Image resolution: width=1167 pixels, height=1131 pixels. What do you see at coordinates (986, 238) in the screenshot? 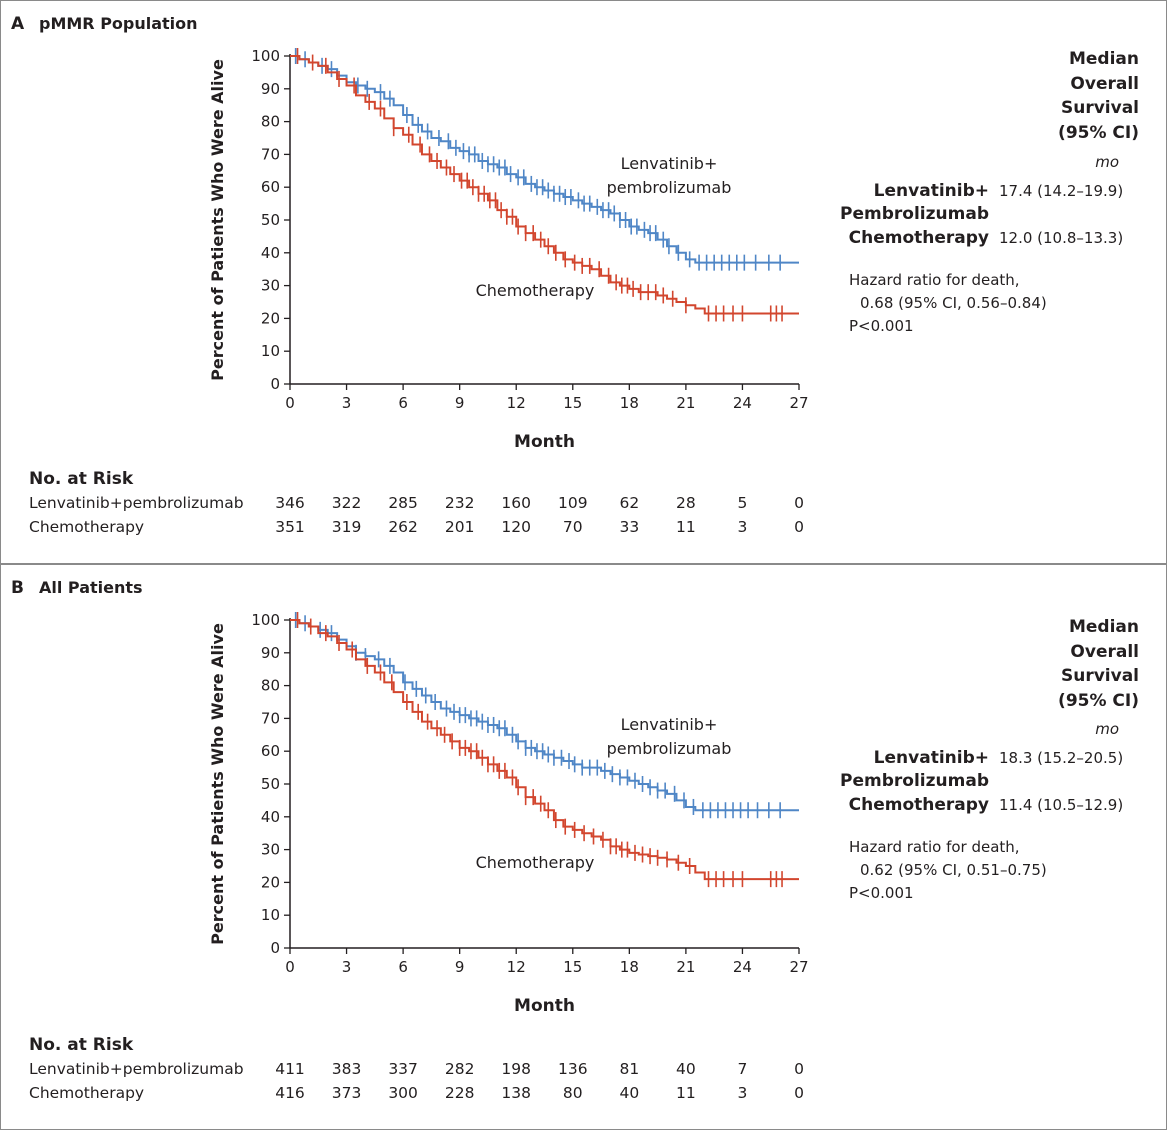
I see `legend-row-chemotherapy: Chemotherapy 12.0 (10.8–13.3)` at bounding box center [986, 238].